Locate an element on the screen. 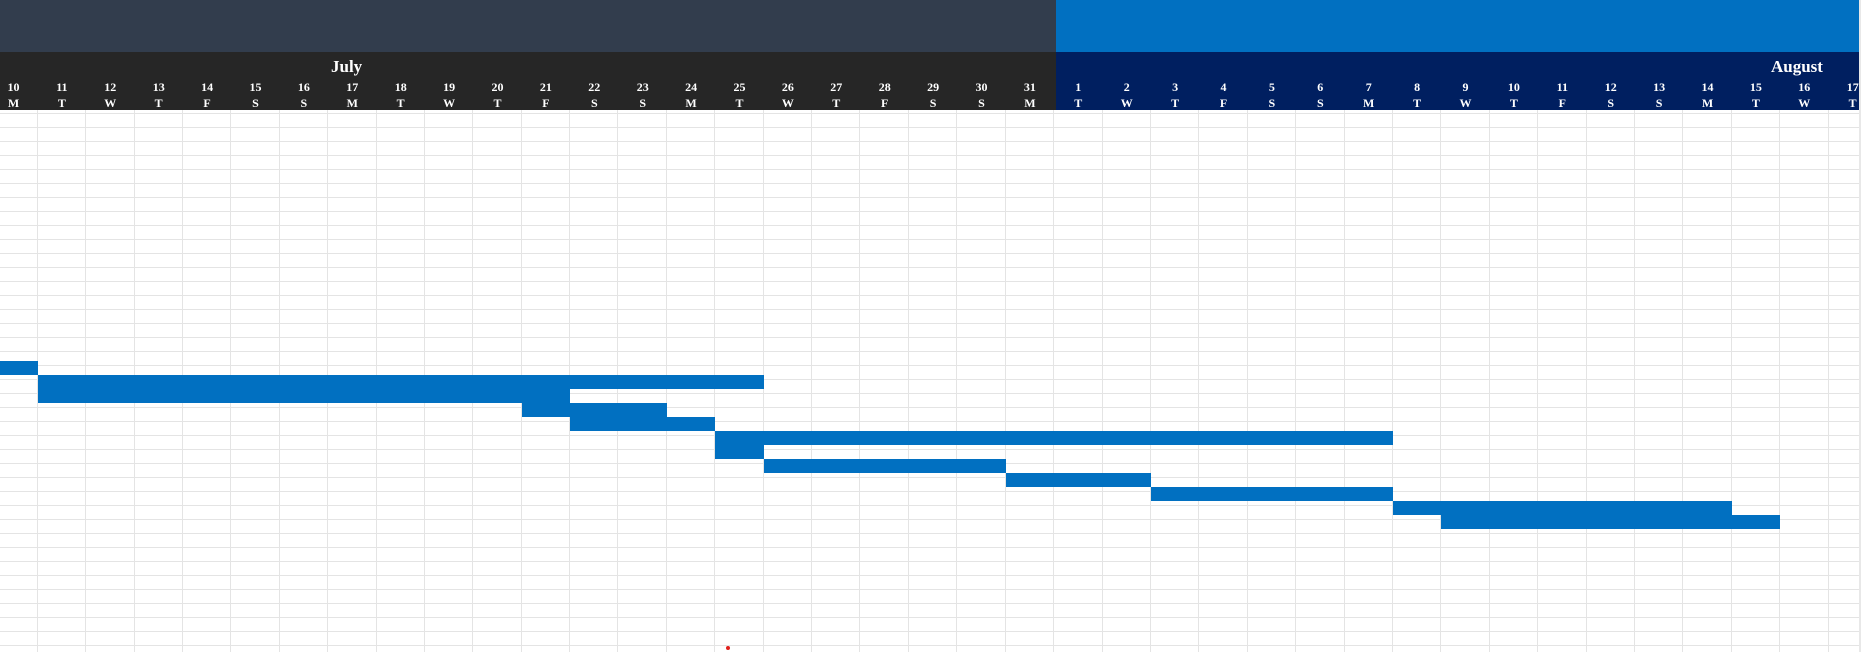 This screenshot has height=652, width=1861. grid-right-edge is located at coordinates (1860, 326).